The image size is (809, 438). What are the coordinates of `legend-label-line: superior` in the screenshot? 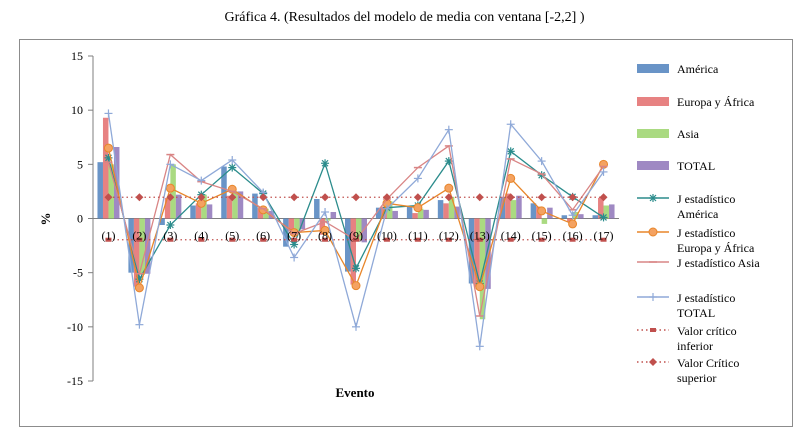 It's located at (696, 378).